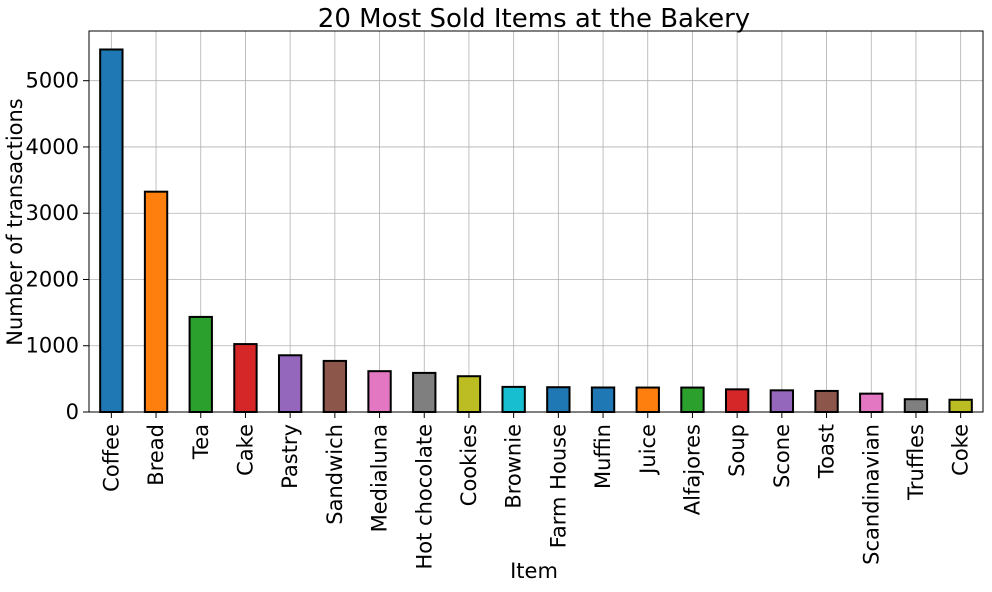 This screenshot has width=992, height=592. I want to click on x-tick-label: Pastry, so click(290, 456).